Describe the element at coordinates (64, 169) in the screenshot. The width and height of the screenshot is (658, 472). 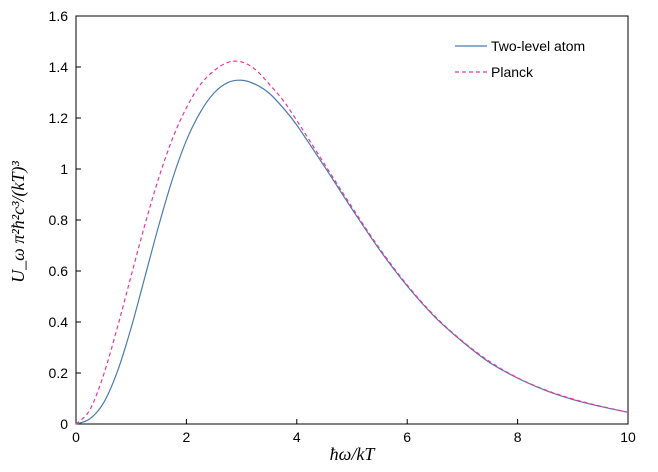
I see `y-tick-label: 1` at that location.